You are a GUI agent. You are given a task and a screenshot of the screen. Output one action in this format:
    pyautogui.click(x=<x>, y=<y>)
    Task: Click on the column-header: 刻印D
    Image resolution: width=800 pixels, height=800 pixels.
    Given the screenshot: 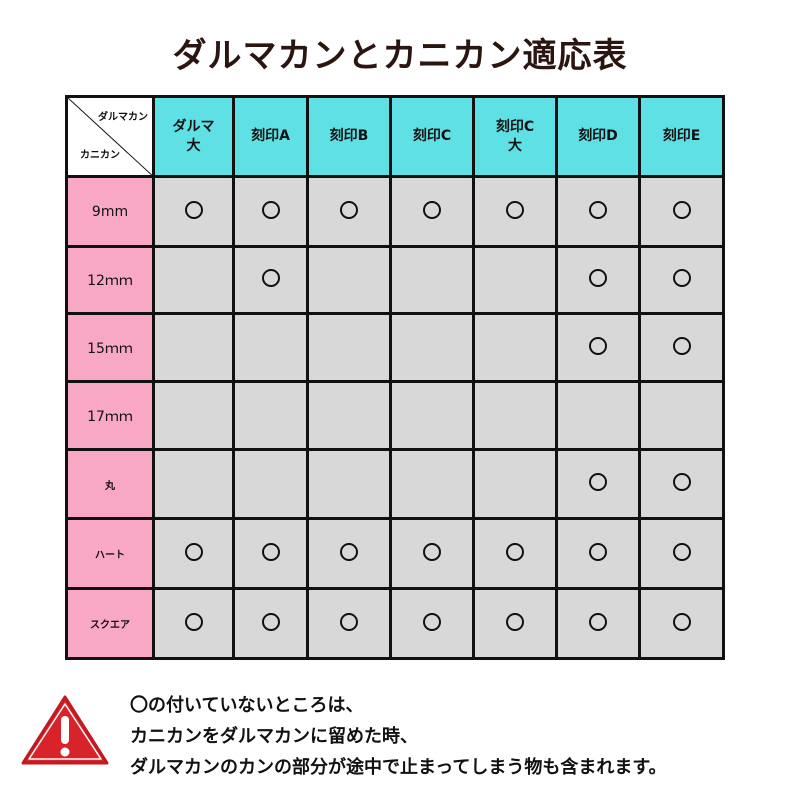 What is the action you would take?
    pyautogui.click(x=598, y=136)
    